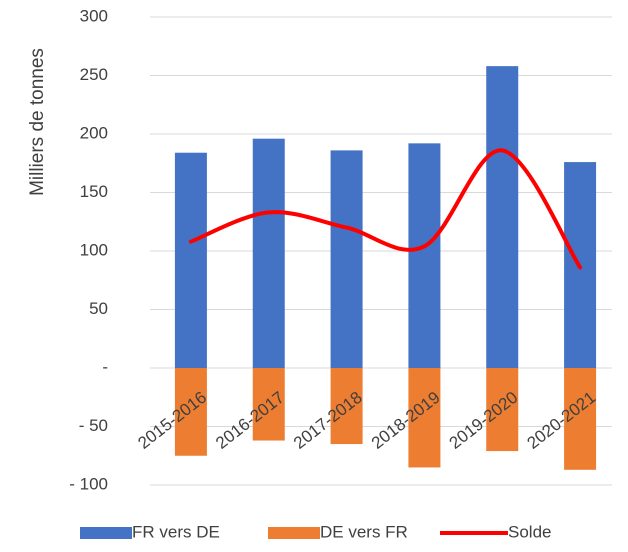 This screenshot has height=552, width=628. I want to click on y-tick-label: - 100, so click(88, 483).